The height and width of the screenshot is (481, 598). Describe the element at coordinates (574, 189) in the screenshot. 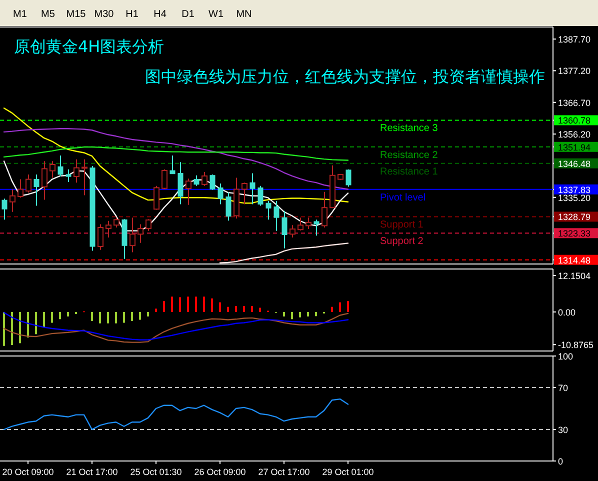

I see `y-tick-label: 1337.83` at that location.